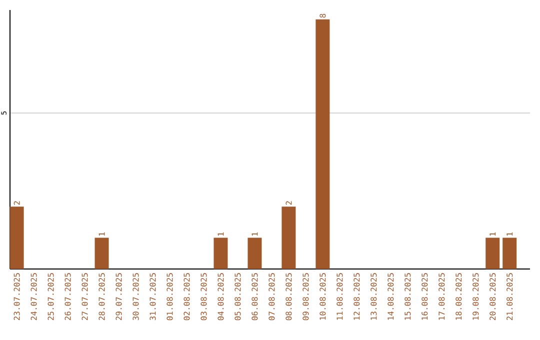 Image resolution: width=540 pixels, height=340 pixels. What do you see at coordinates (391, 296) in the screenshot?
I see `x-tick-label: 14.08.2025` at bounding box center [391, 296].